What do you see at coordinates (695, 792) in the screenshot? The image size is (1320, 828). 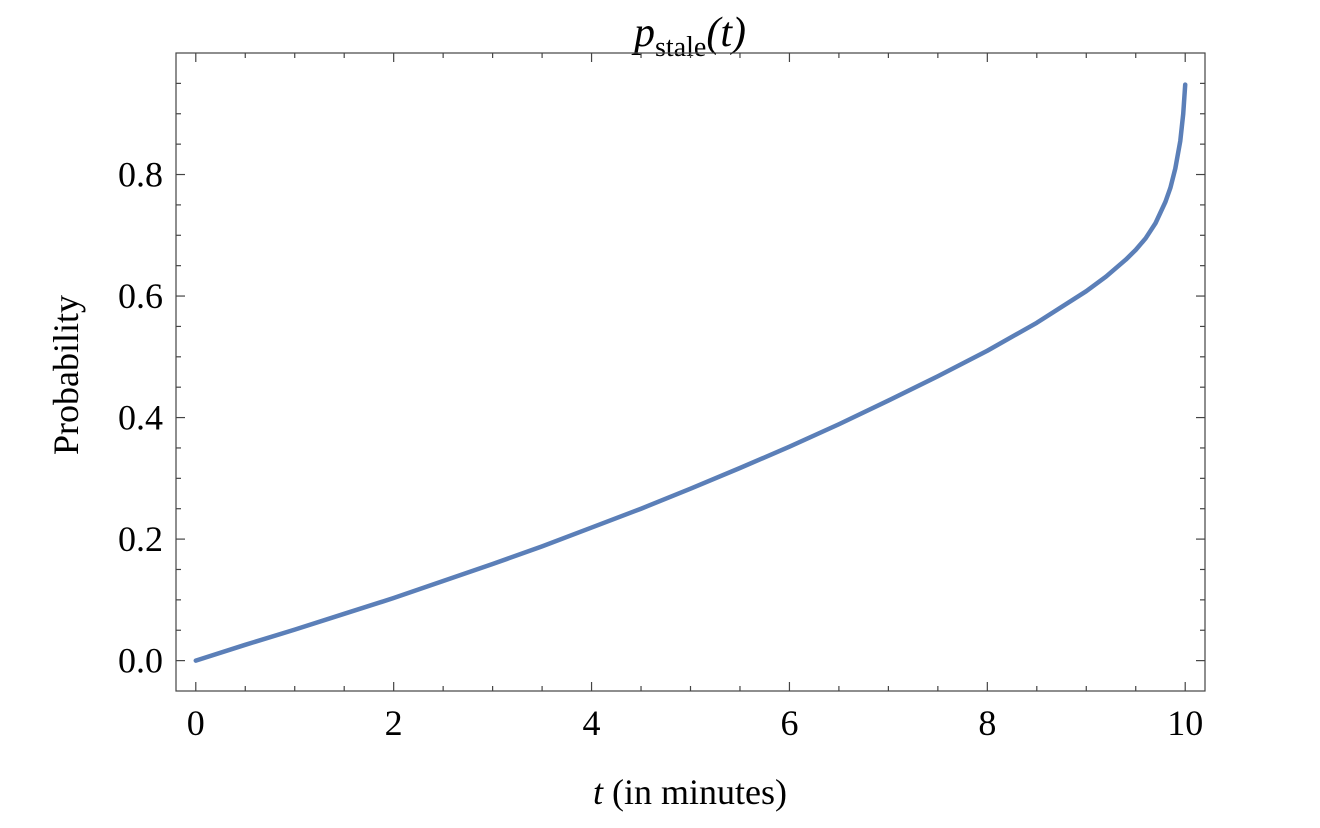 I see `x-axis-label-rest: (in minutes)` at bounding box center [695, 792].